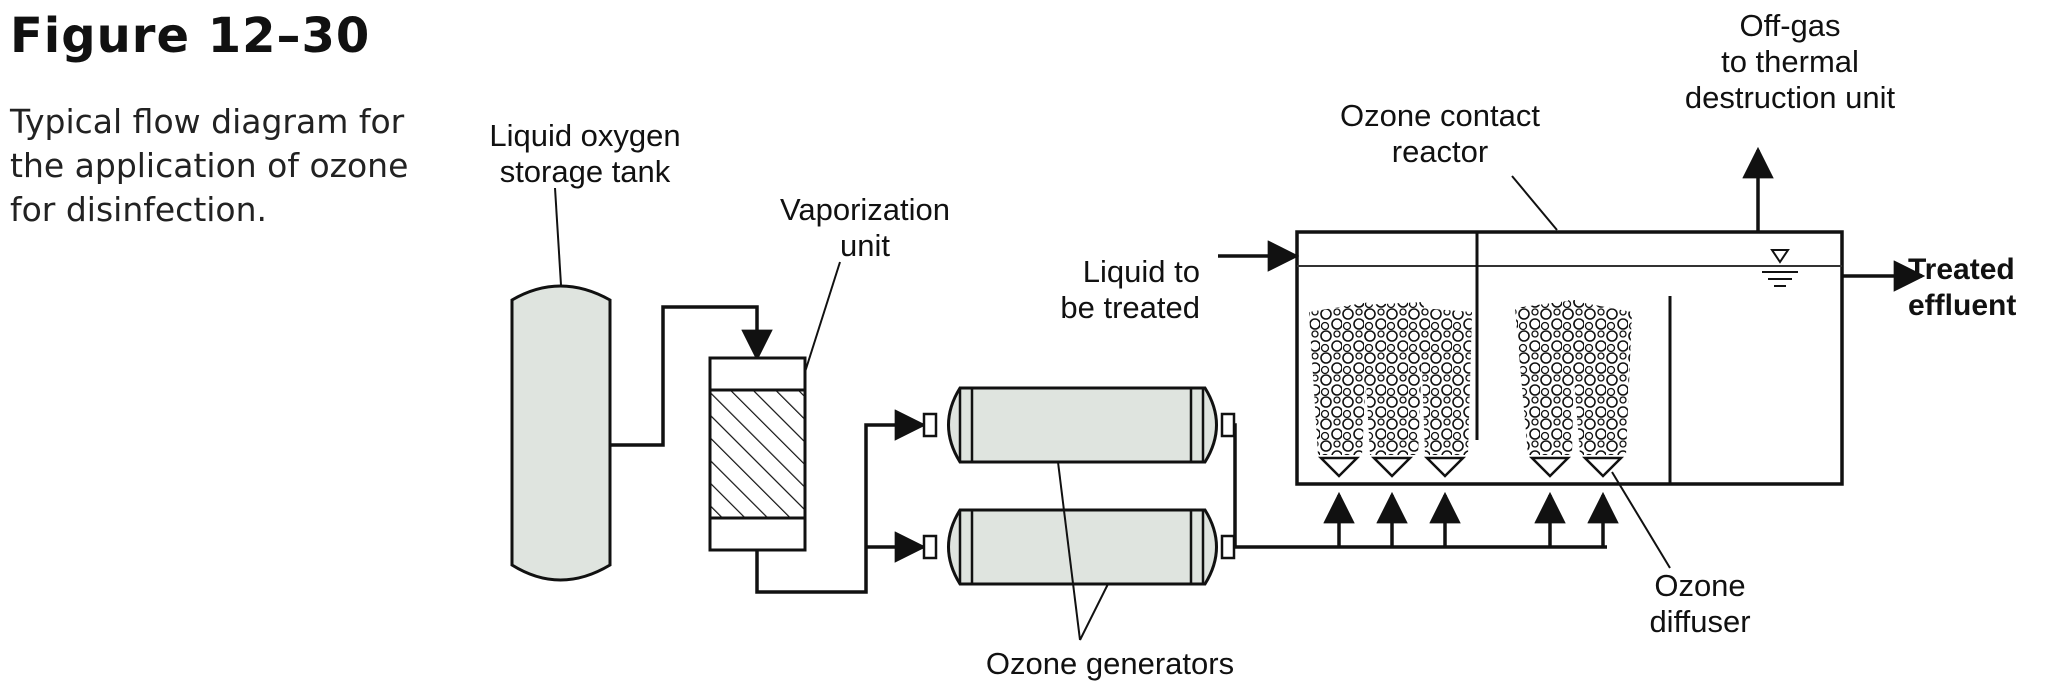  What do you see at coordinates (1976, 288) in the screenshot?
I see `label-treated-effluent: Treated effluent` at bounding box center [1976, 288].